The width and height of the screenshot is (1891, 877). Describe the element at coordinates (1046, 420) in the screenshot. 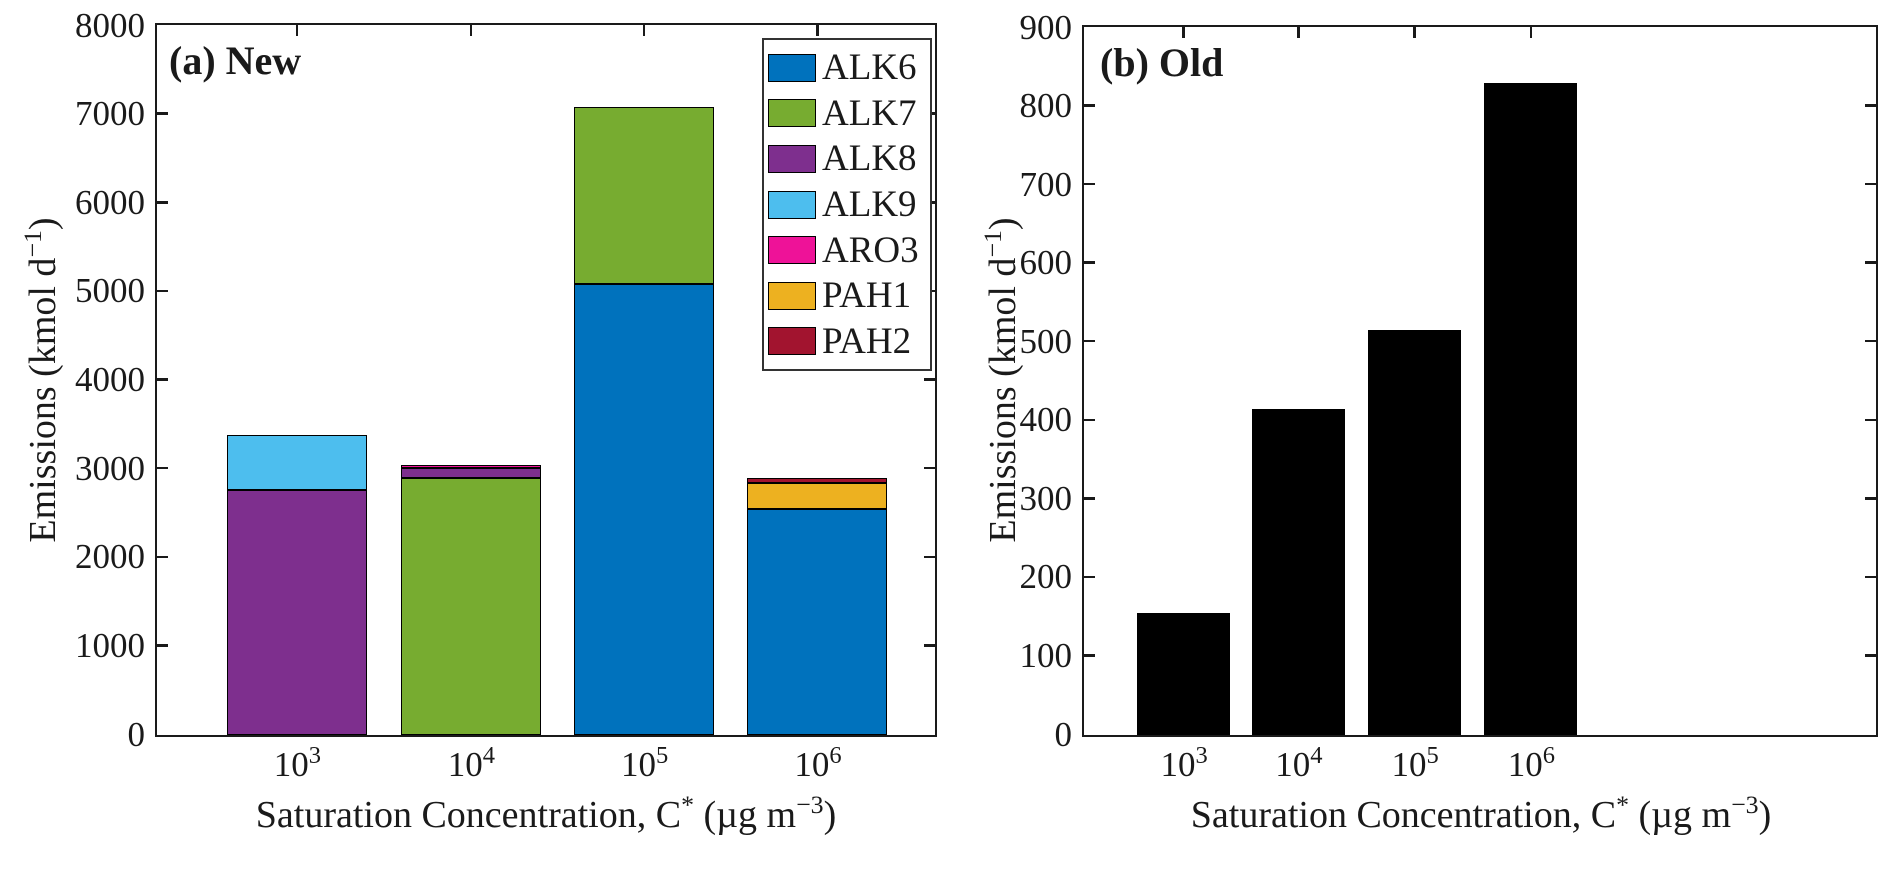

I see `y-tick-label: 400` at that location.